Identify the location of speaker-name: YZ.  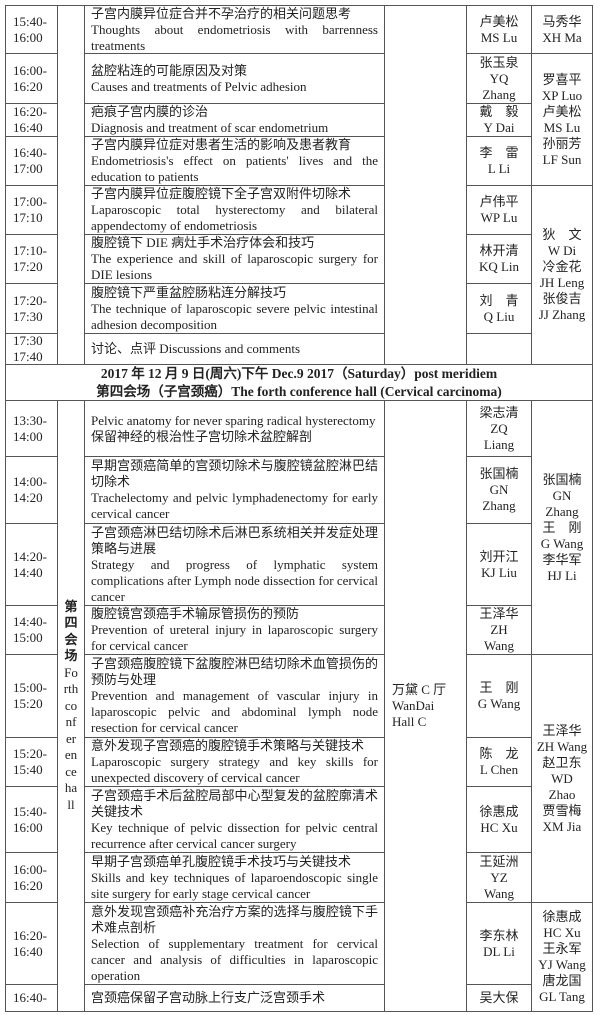
(499, 877).